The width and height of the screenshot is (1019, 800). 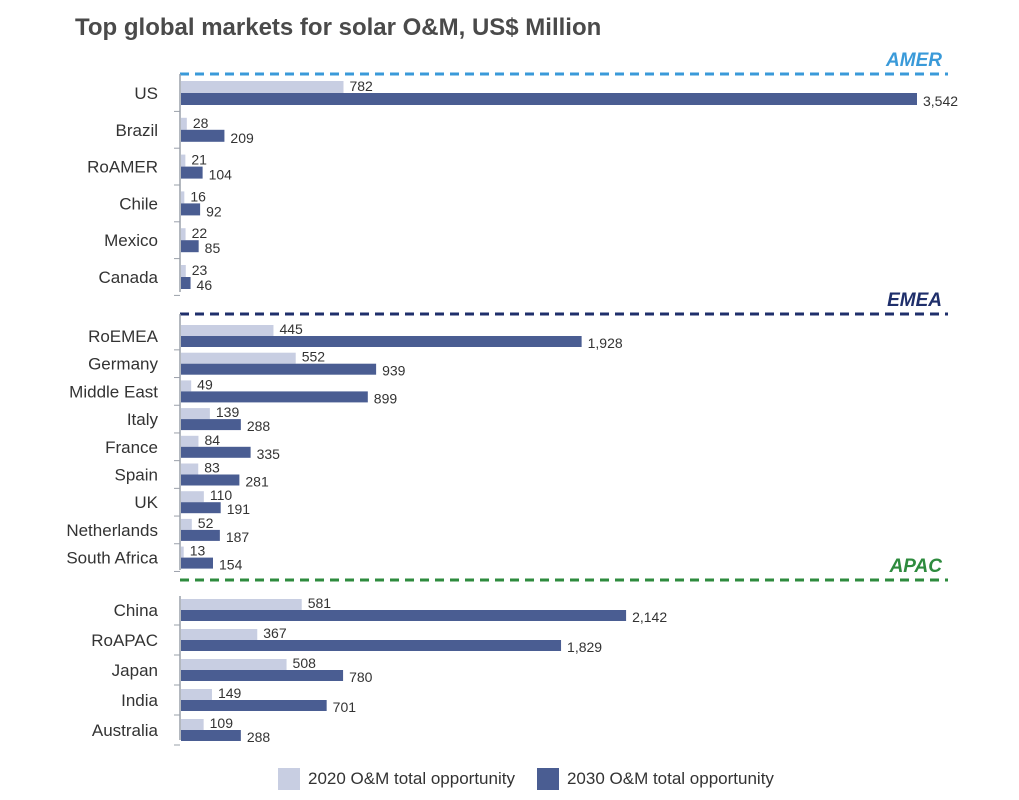 I want to click on legend-label-2030: 2030 O&M total opportunity, so click(x=670, y=778).